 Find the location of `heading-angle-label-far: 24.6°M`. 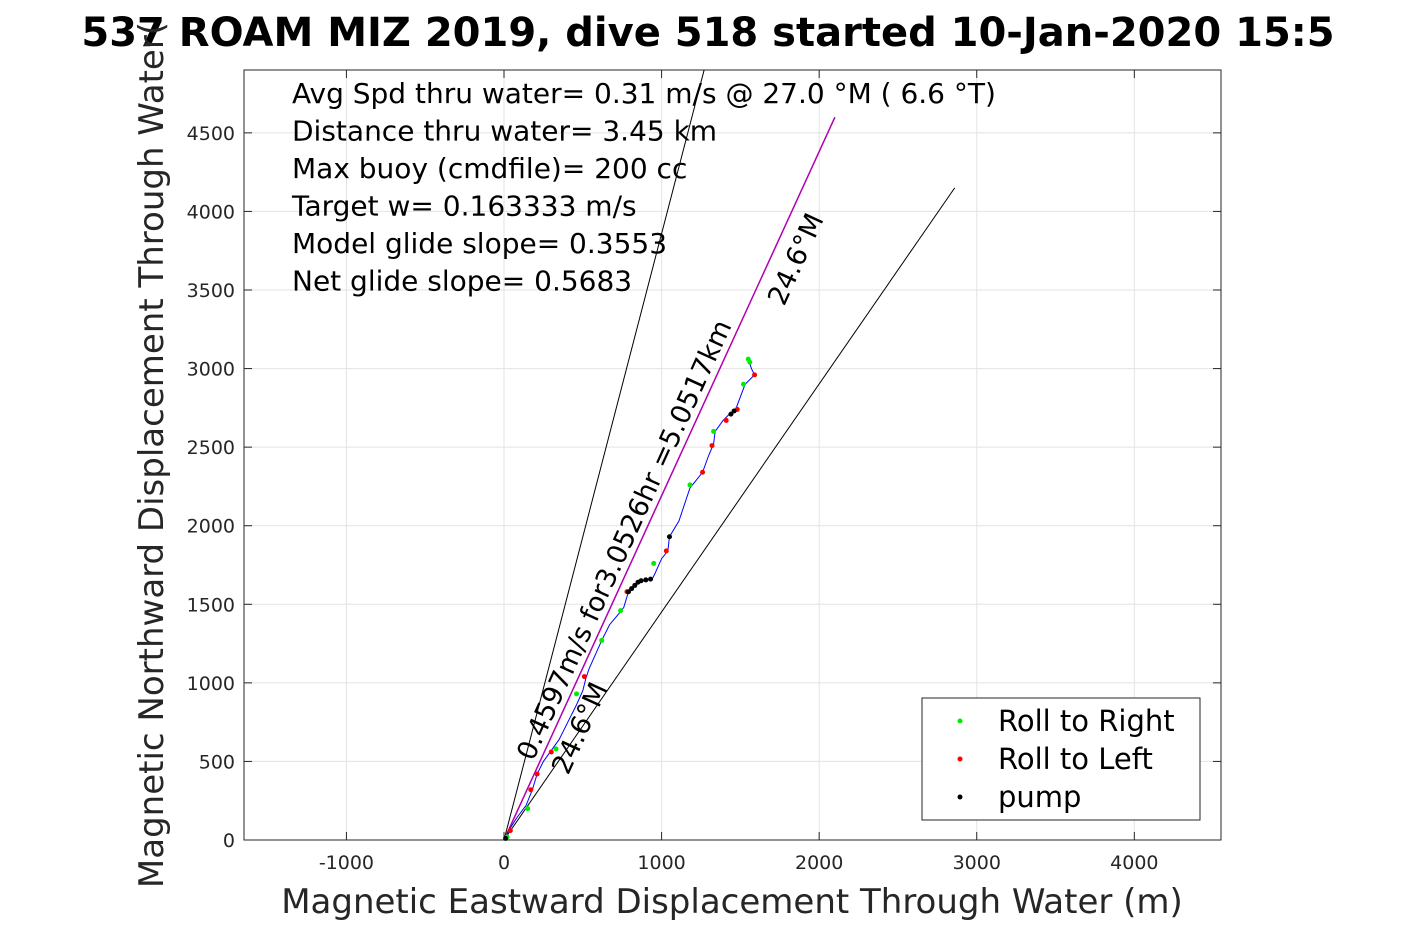

heading-angle-label-far: 24.6°M is located at coordinates (796, 259).